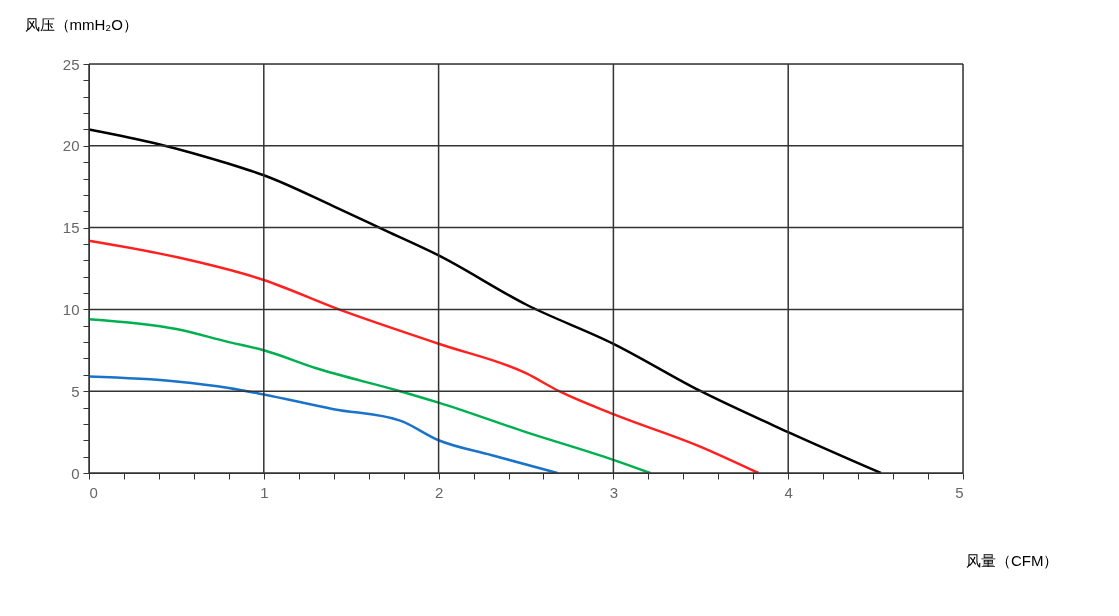  Describe the element at coordinates (959, 492) in the screenshot. I see `x-tick-label: 5` at that location.